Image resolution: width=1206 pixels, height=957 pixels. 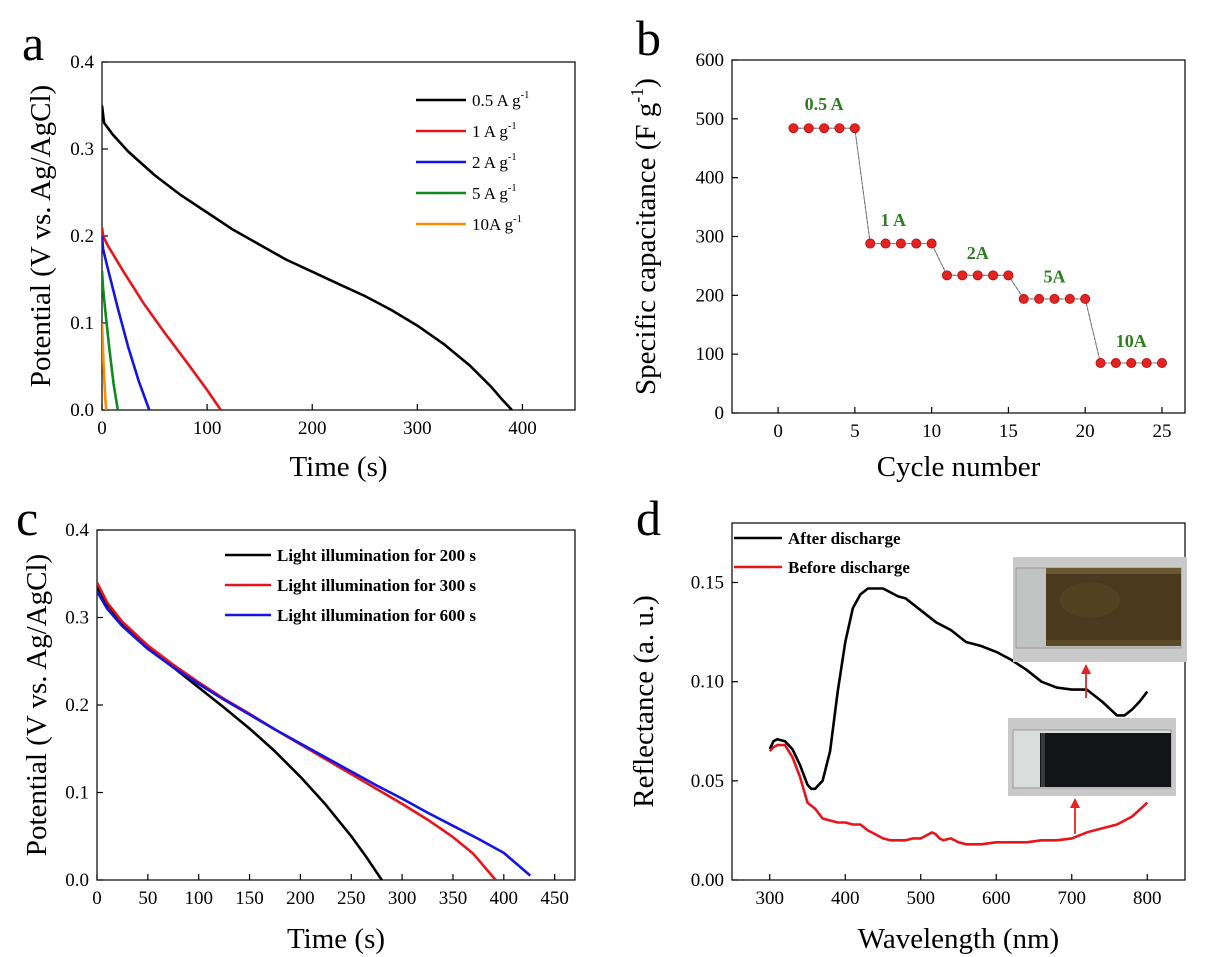 What do you see at coordinates (1054, 276) in the screenshot?
I see `rate-label: 5A` at bounding box center [1054, 276].